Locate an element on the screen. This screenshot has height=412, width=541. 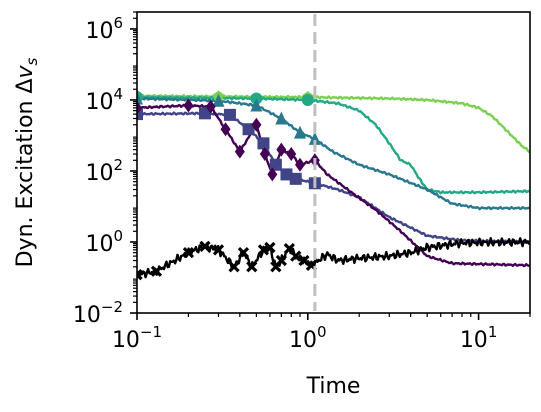
x-tick-label-3: 10¹ is located at coordinates (479, 338).